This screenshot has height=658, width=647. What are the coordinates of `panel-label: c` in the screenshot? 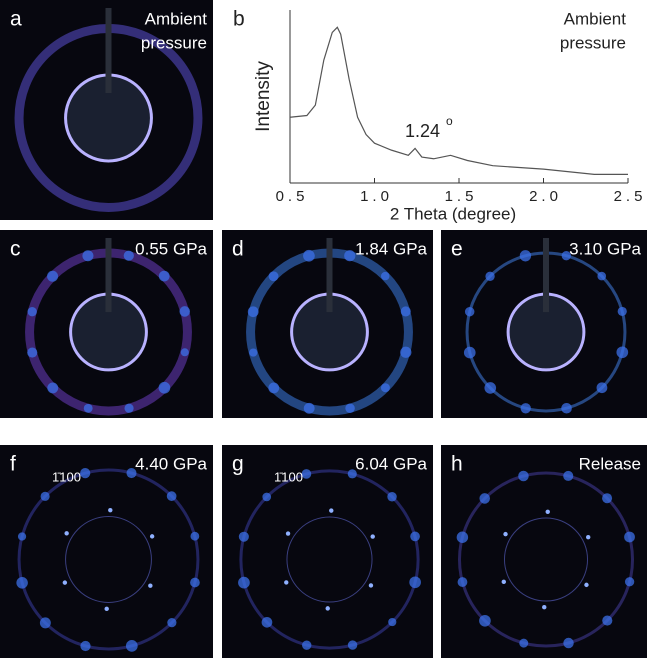 It's located at (15, 249).